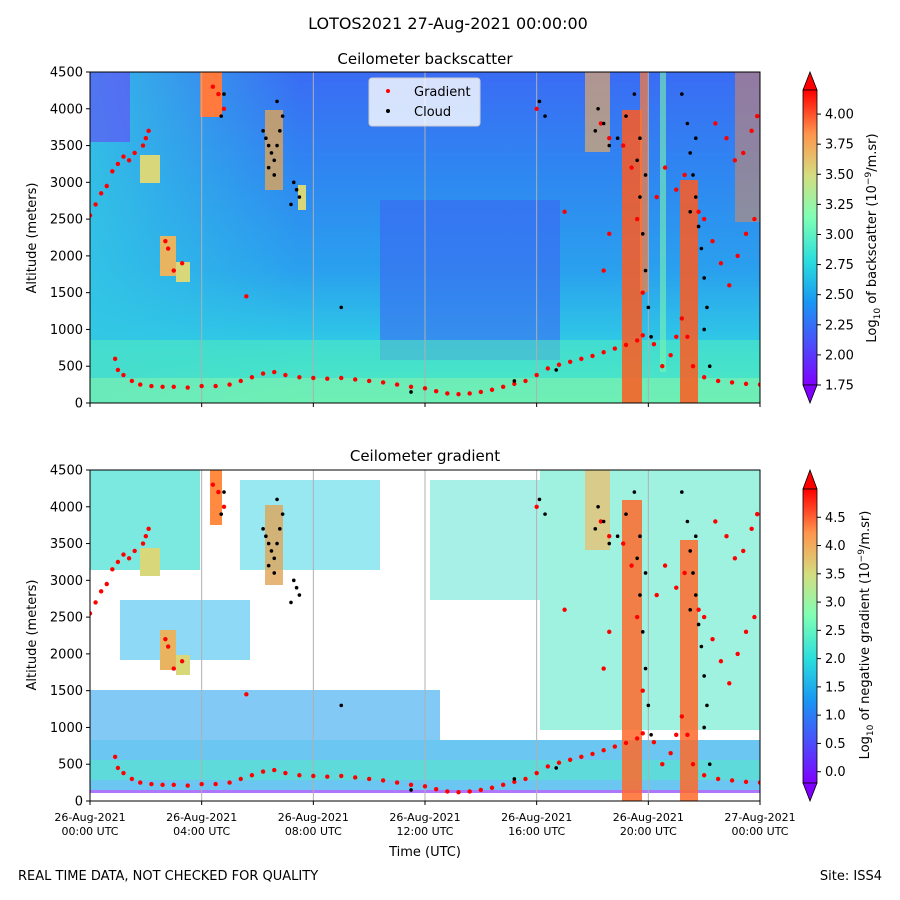 The width and height of the screenshot is (900, 900). What do you see at coordinates (66, 256) in the screenshot?
I see `backscatter-ytick-label: 2000` at bounding box center [66, 256].